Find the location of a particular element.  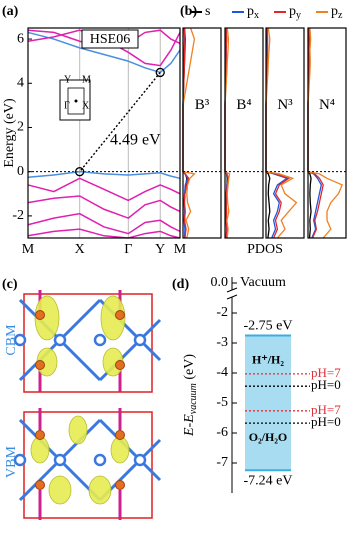

vacuum-label: Vacuum is located at coordinates (263, 282).